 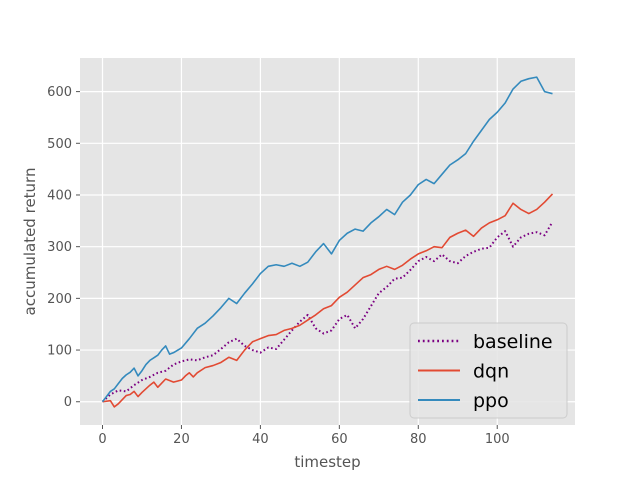 I want to click on y-tick-label: 200, so click(x=59, y=299).